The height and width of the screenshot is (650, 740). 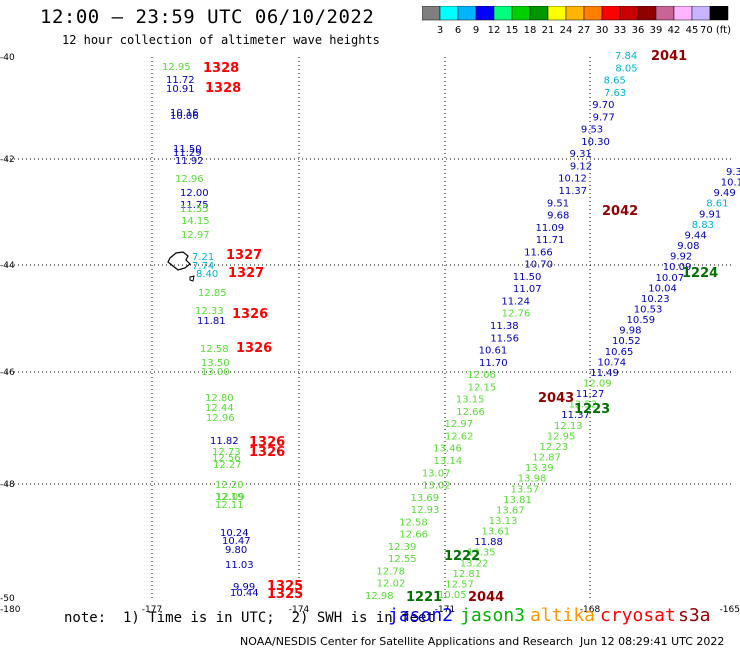 I want to click on x-tick-label: -180, so click(x=10, y=610).